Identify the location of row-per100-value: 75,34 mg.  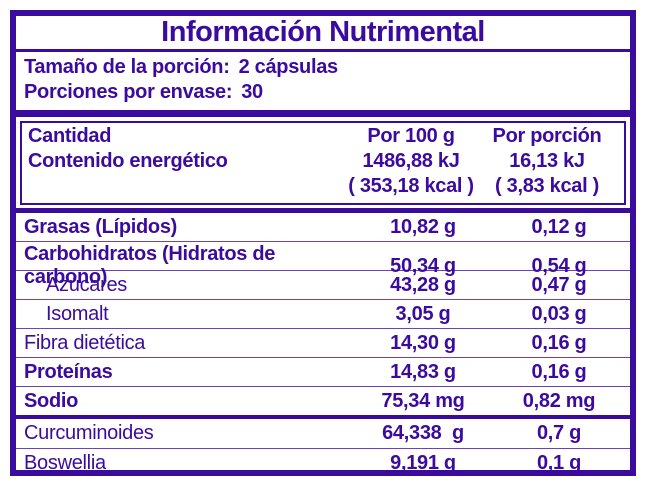
(423, 400).